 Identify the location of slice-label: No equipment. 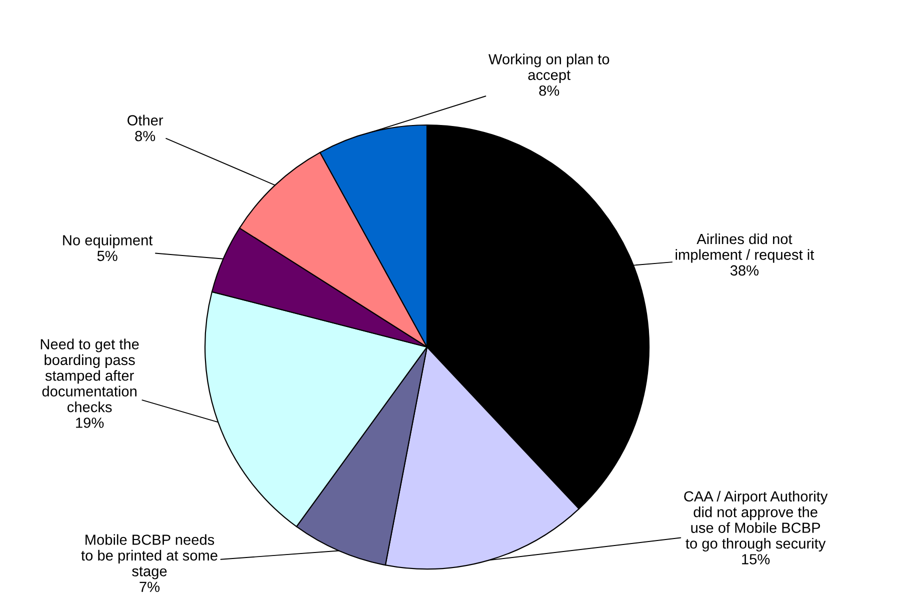
(108, 241).